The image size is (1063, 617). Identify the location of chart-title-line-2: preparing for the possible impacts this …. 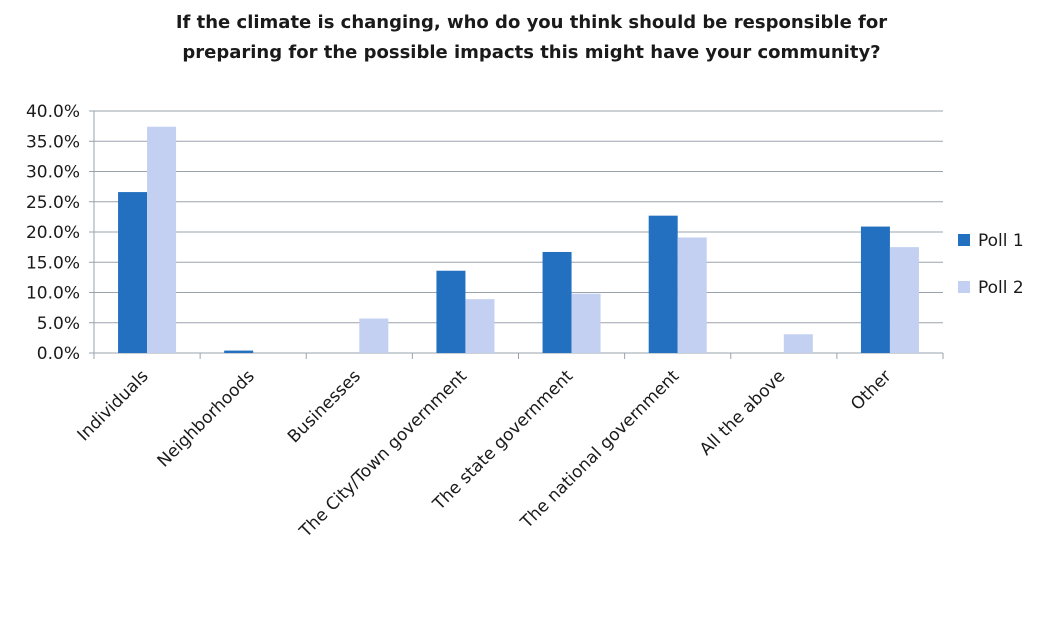
(531, 52).